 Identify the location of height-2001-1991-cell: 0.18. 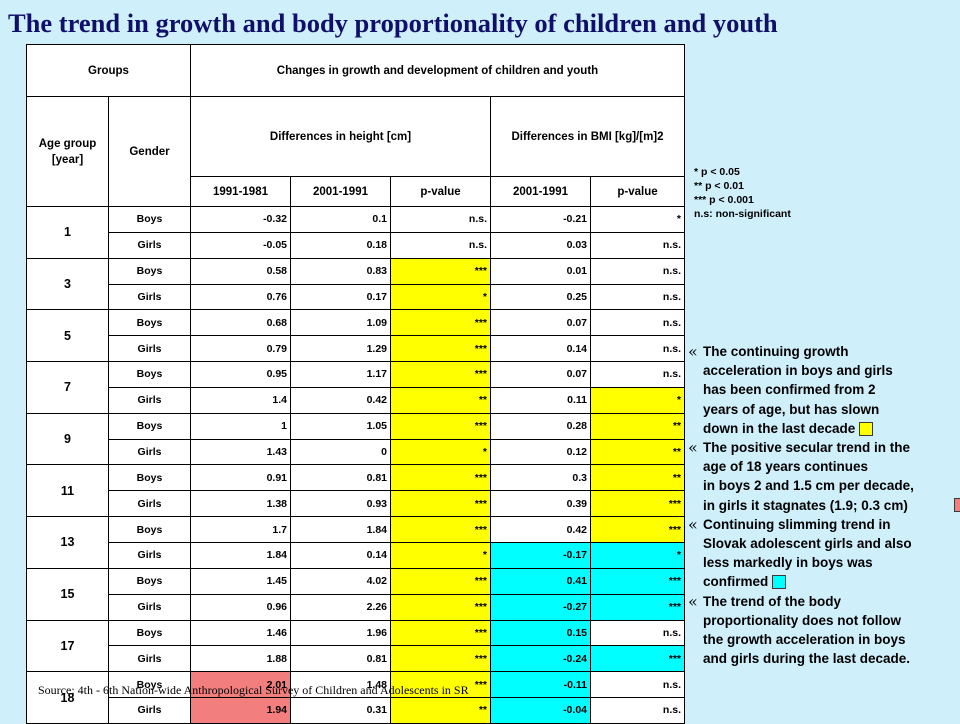
(340, 245).